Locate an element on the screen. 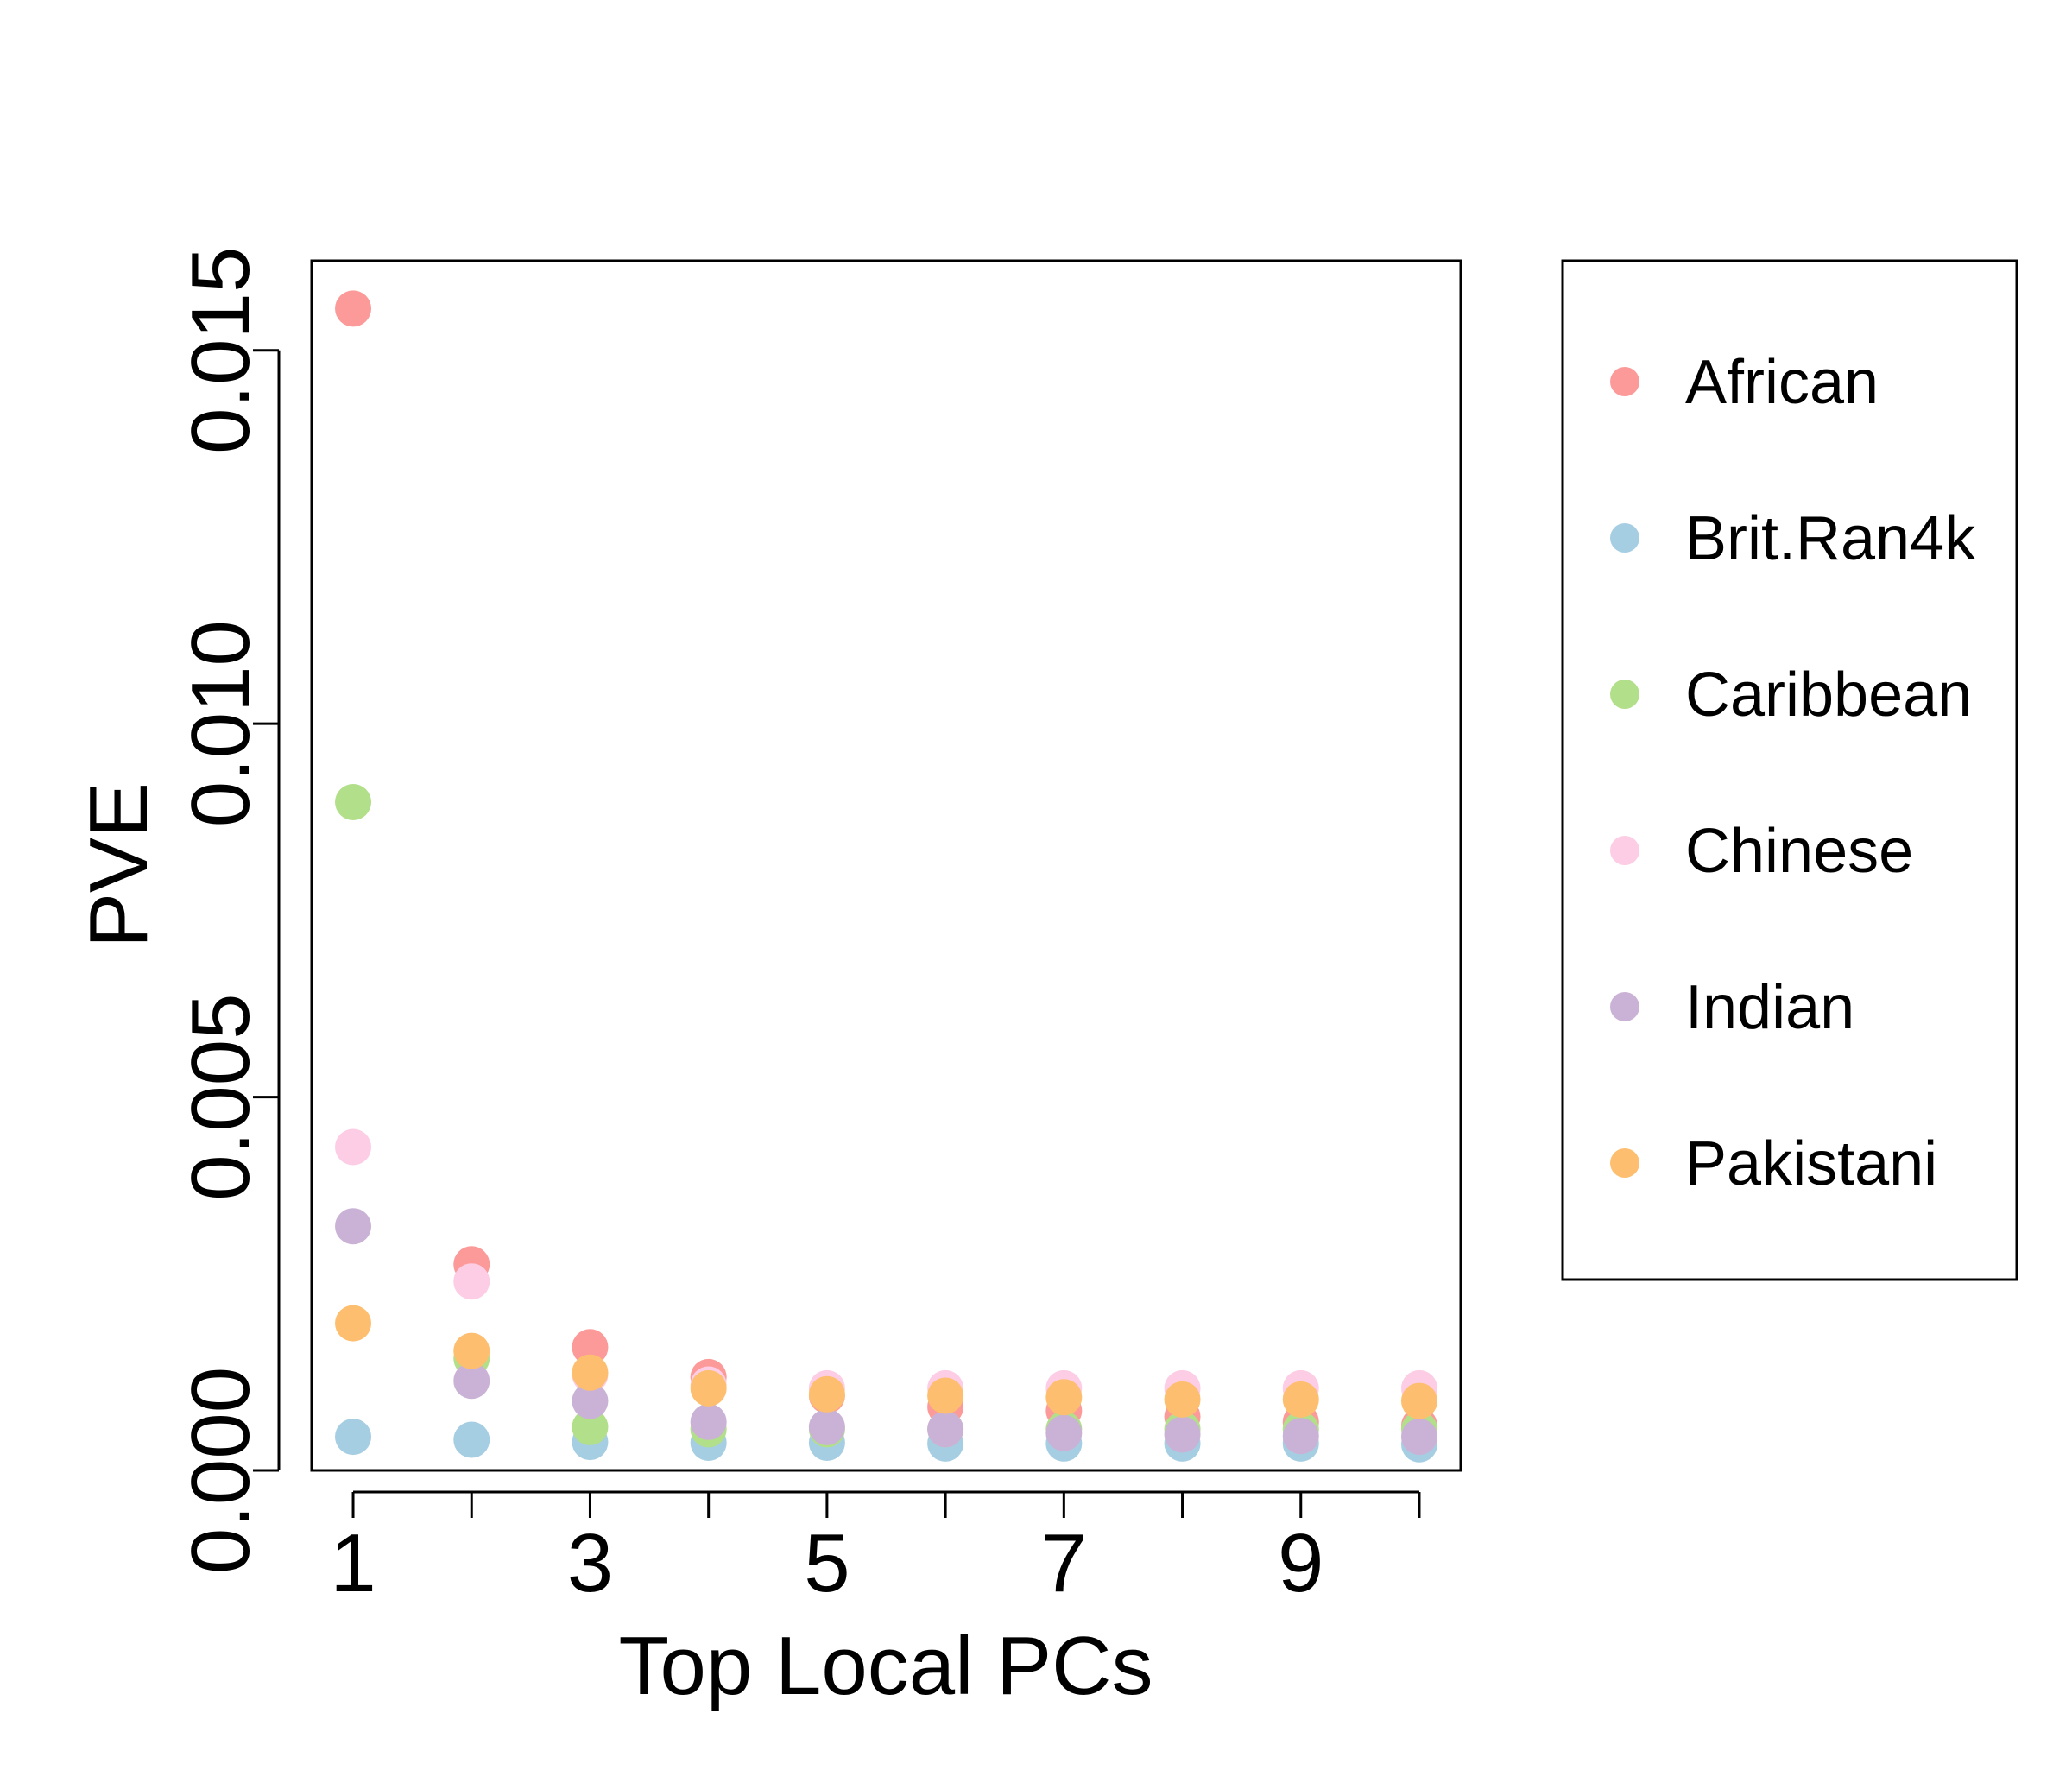 The height and width of the screenshot is (1770, 2072). legend-label: Chinese is located at coordinates (1799, 852).